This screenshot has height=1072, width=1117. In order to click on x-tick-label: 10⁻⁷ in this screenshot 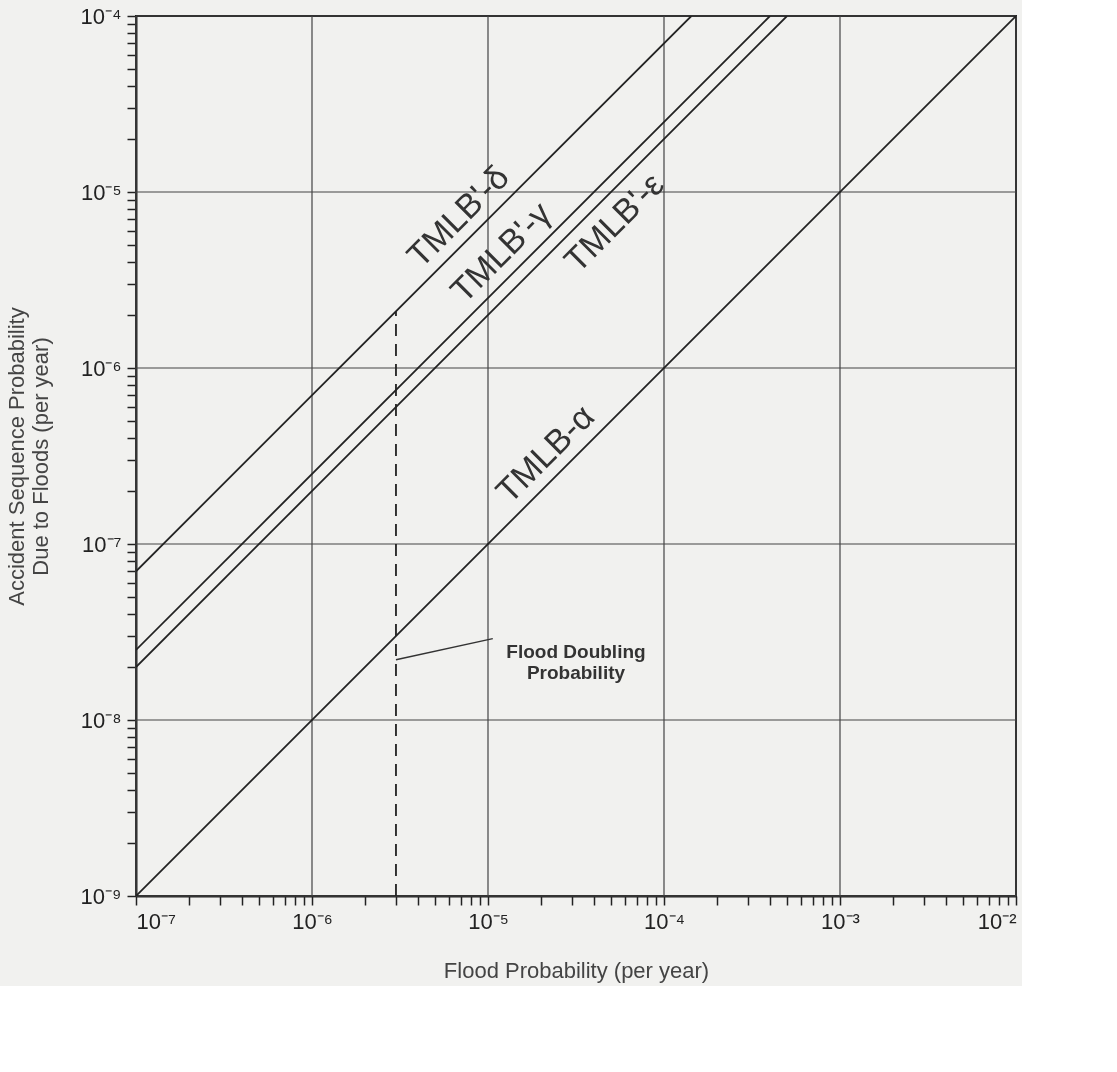, I will do `click(156, 921)`.